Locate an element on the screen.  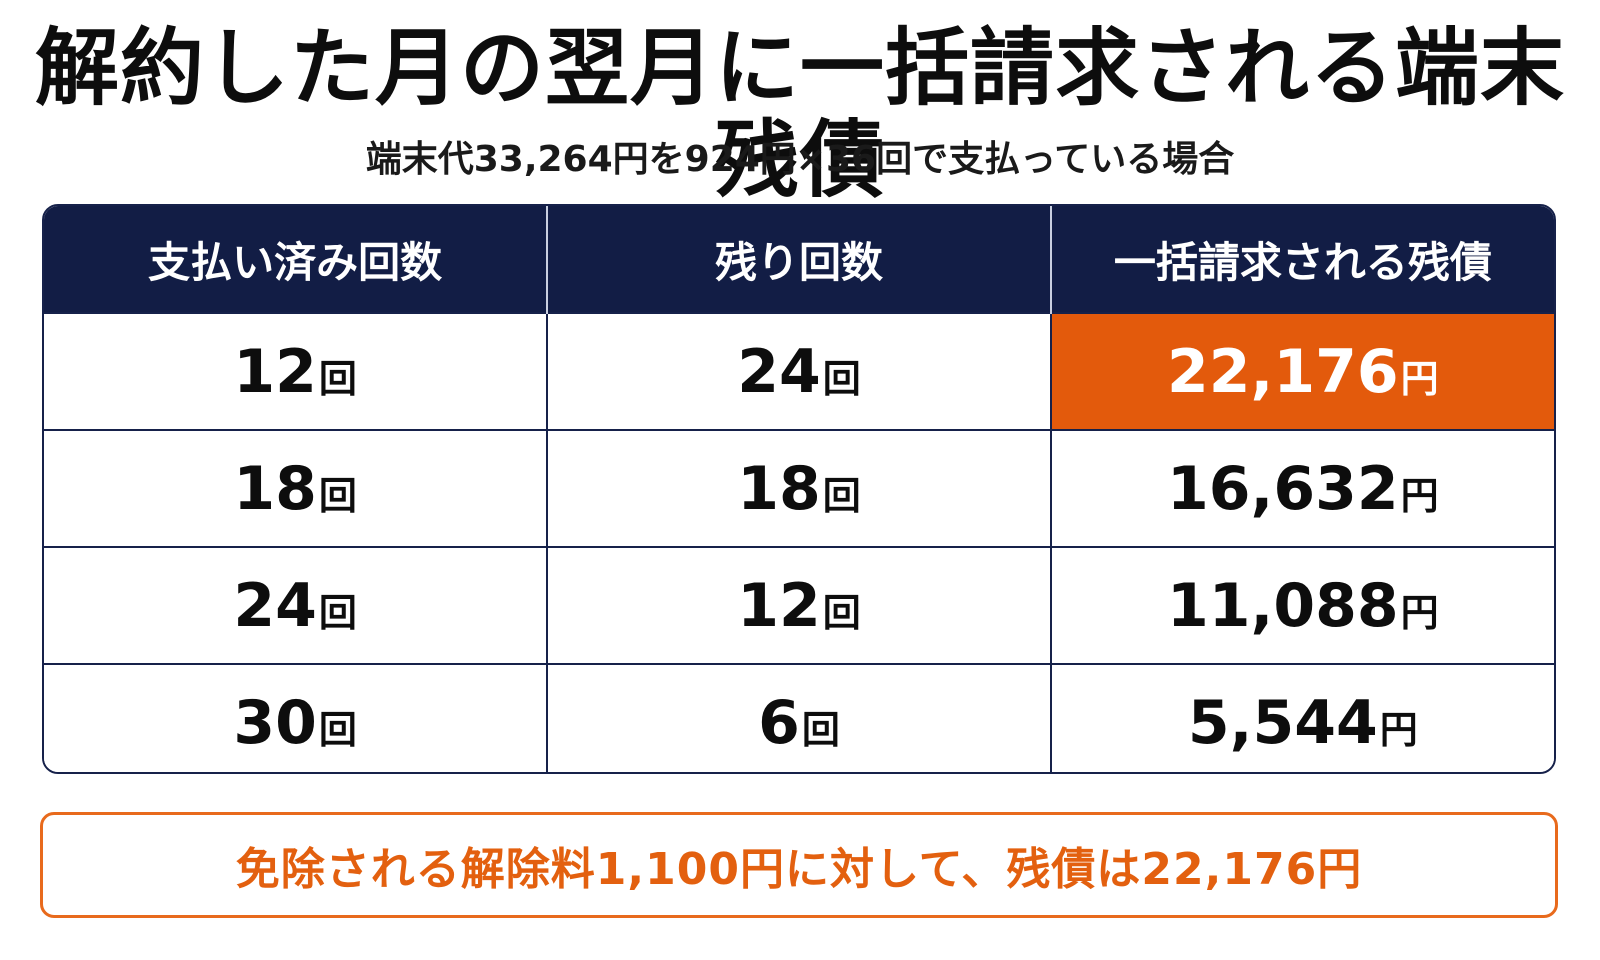
remaining-count-value: 18 is located at coordinates (779, 488).